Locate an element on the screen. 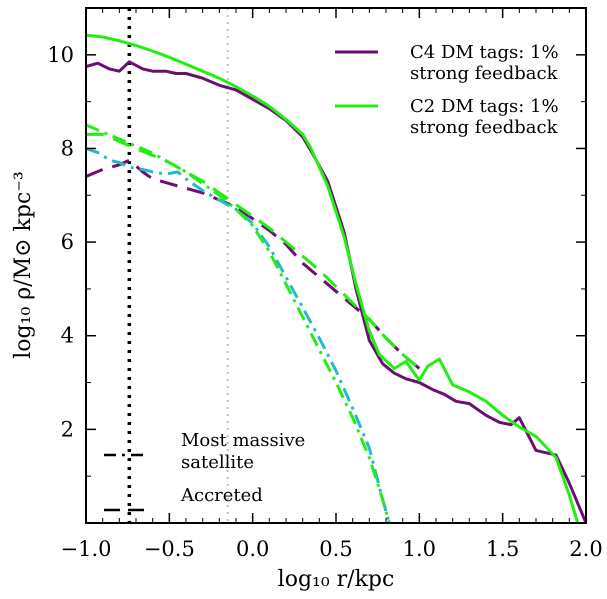 This screenshot has height=599, width=607. y-axis-label: log₁₀ ρ/M⊙ kpc⁻³ is located at coordinates (23, 264).